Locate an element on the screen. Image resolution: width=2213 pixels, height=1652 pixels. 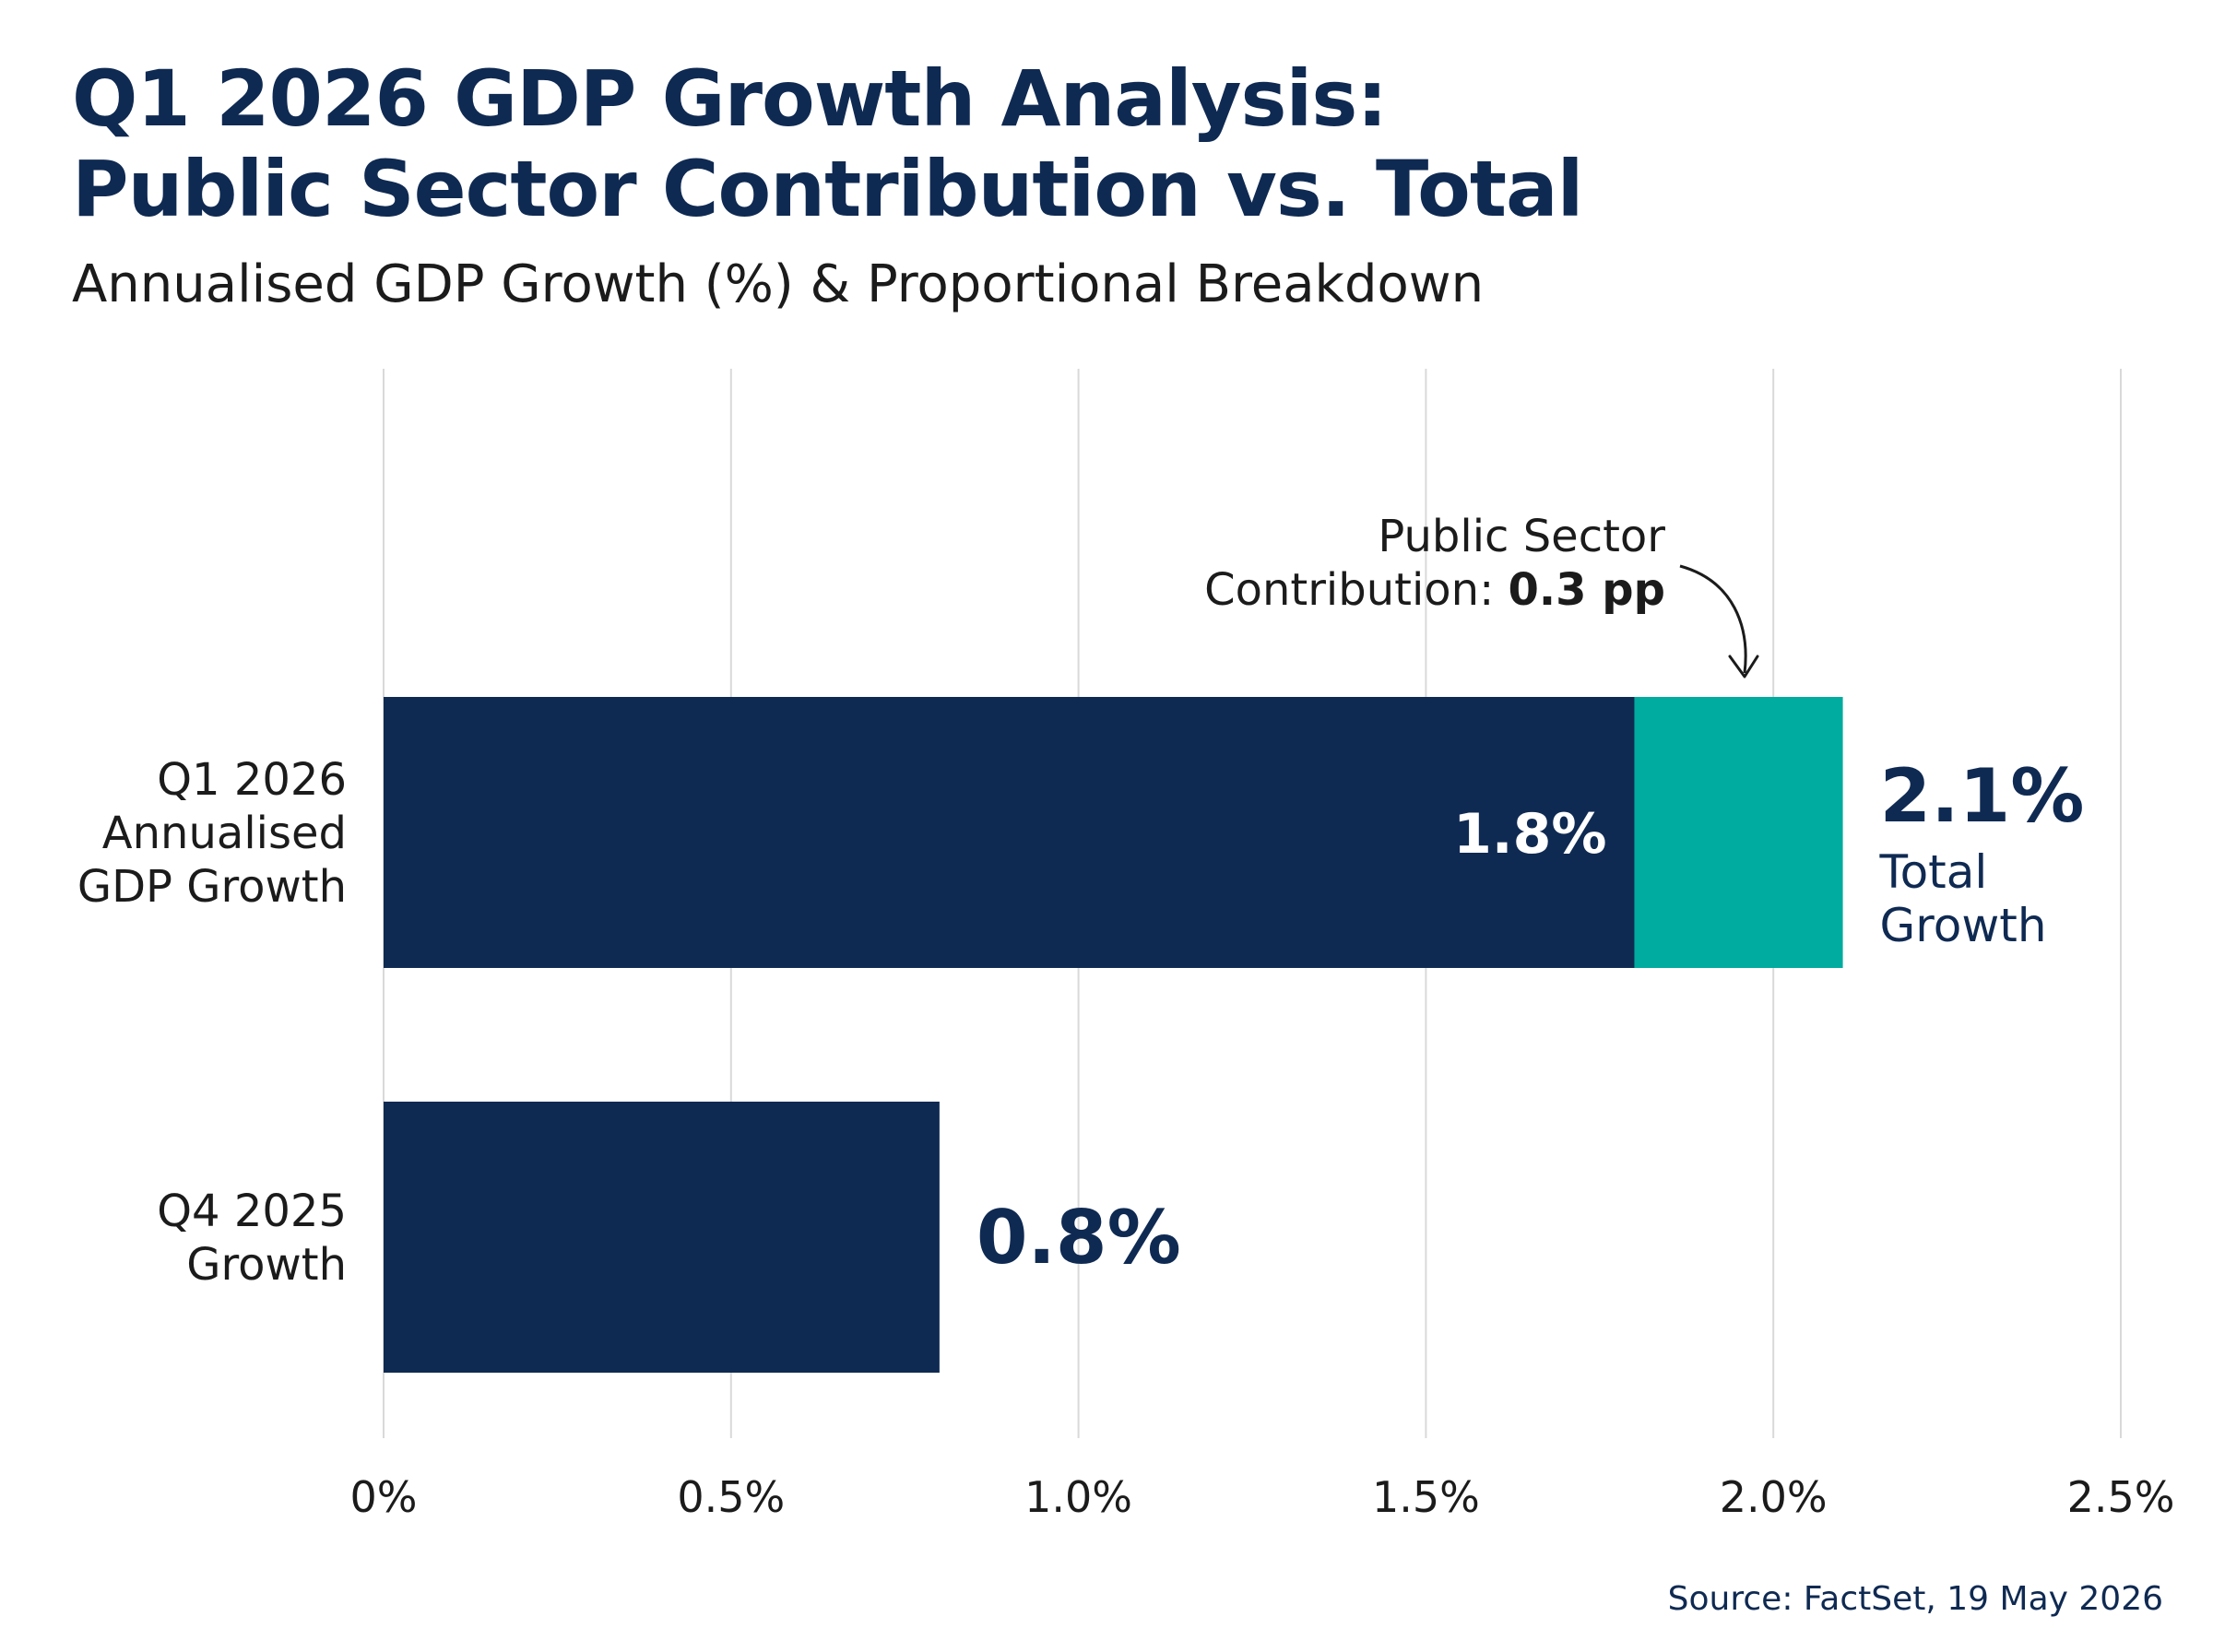
segment-value-label: 1.8% is located at coordinates (1529, 834).